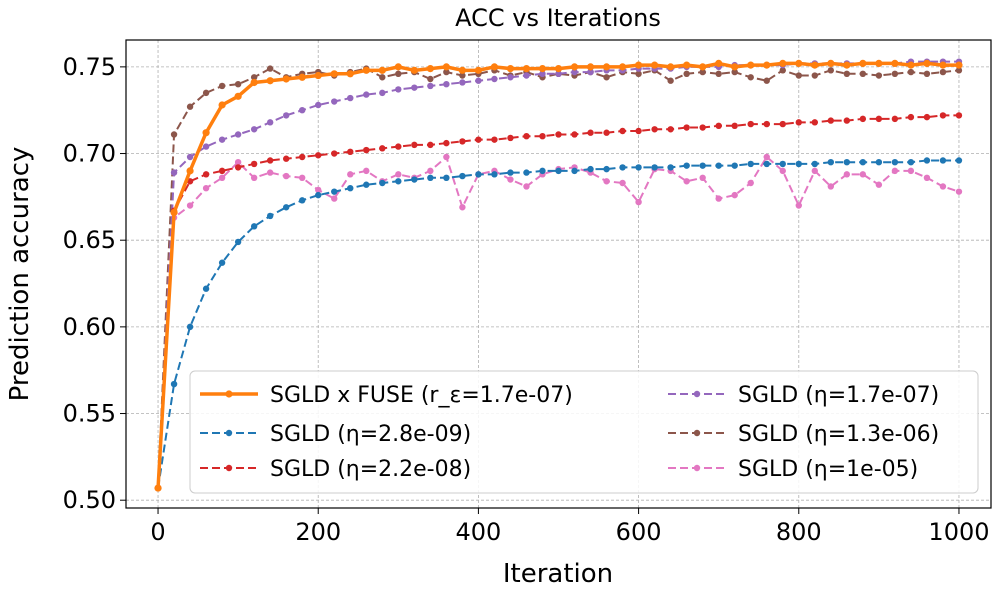 The width and height of the screenshot is (996, 593). I want to click on x-tick-label: 400, so click(479, 532).